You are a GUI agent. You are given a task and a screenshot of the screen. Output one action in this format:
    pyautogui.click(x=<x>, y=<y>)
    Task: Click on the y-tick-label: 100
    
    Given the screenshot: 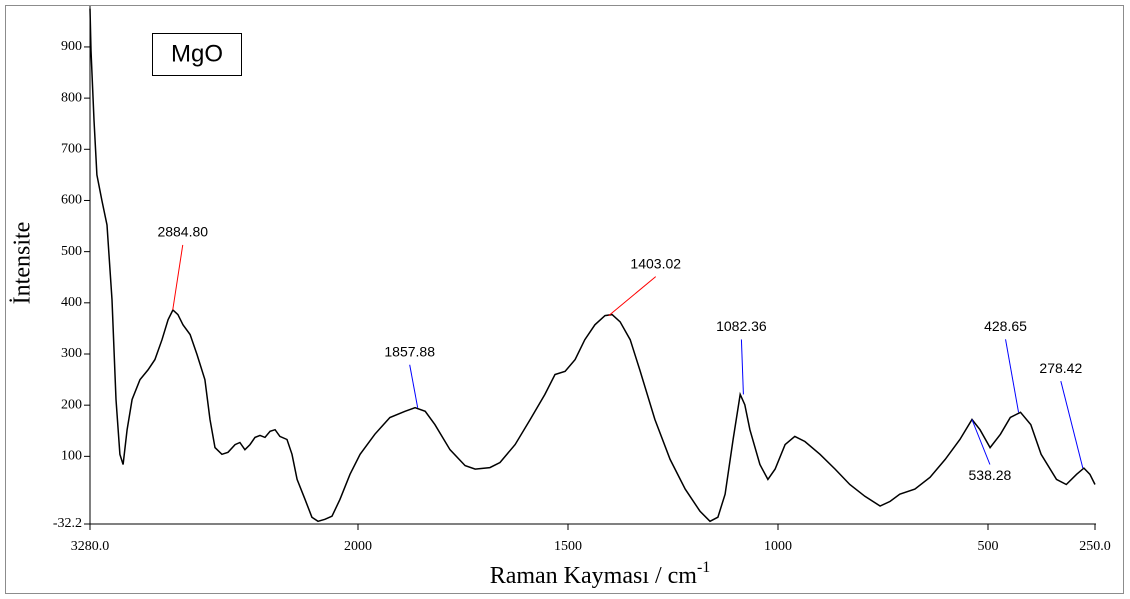 What is the action you would take?
    pyautogui.click(x=71, y=456)
    